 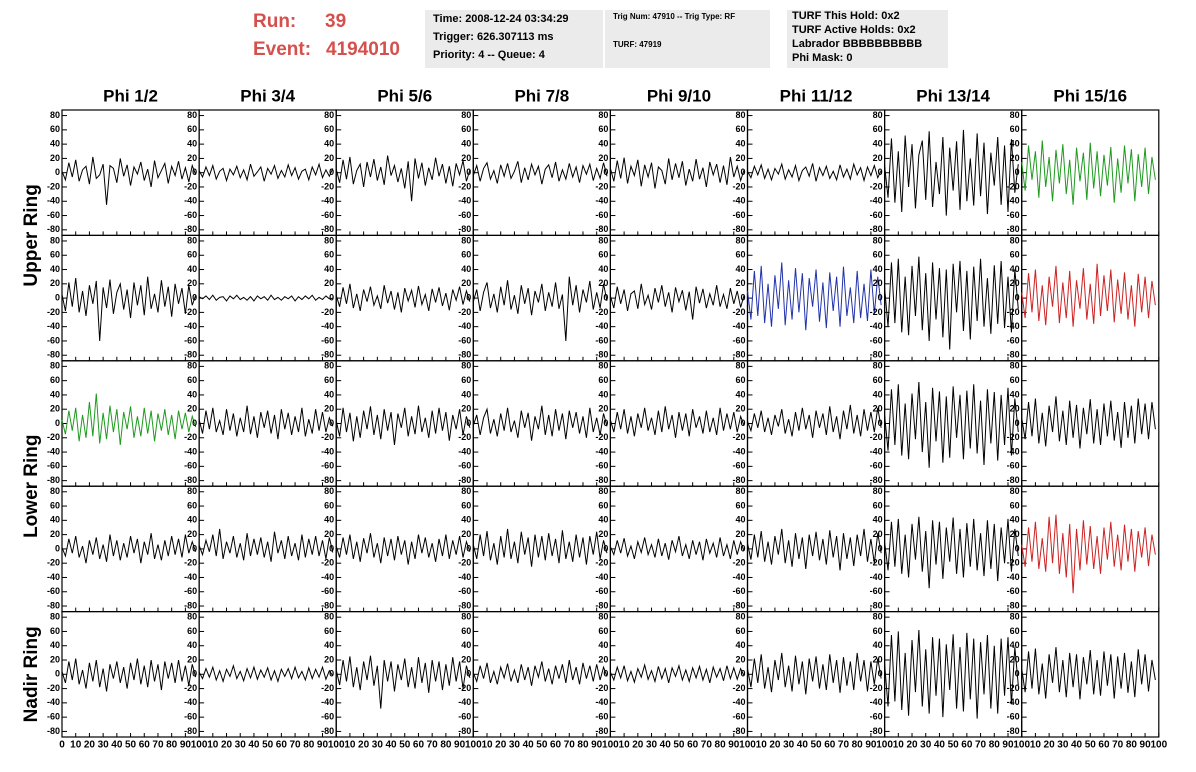 I want to click on x-tick-label: 40, so click(x=1077, y=745).